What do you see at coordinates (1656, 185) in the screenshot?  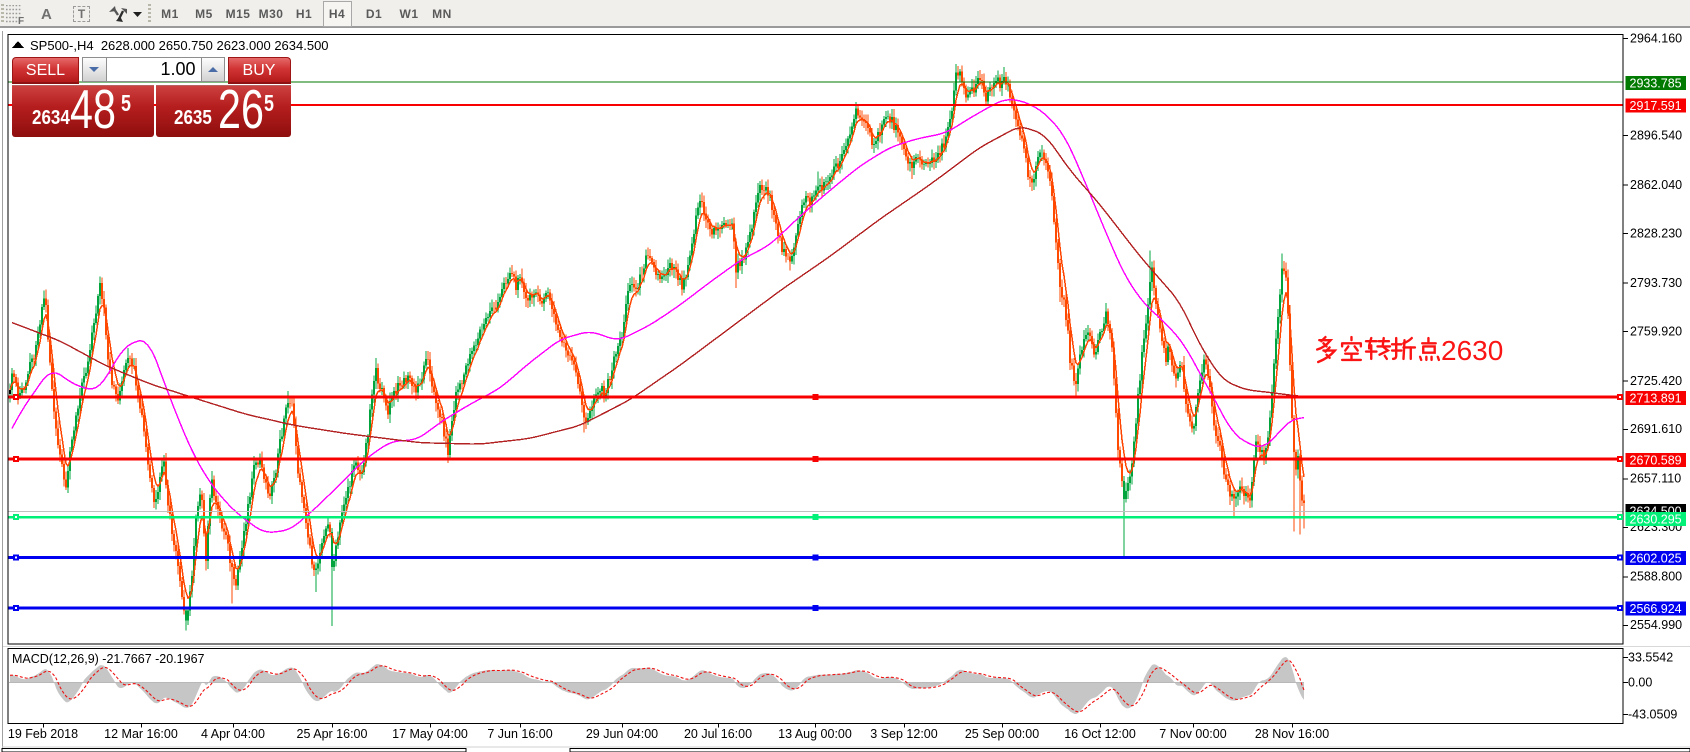 I see `svg-text: 2862.040` at bounding box center [1656, 185].